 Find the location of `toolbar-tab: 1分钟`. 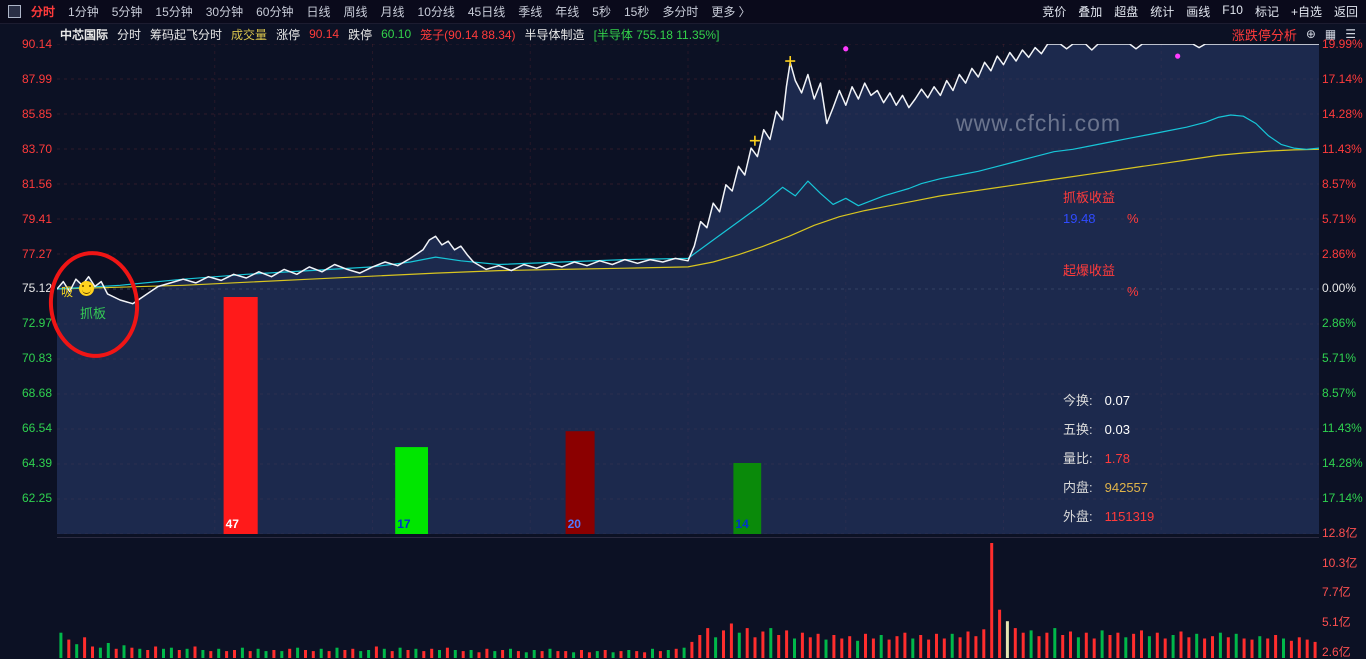

toolbar-tab: 1分钟 is located at coordinates (83, 12).